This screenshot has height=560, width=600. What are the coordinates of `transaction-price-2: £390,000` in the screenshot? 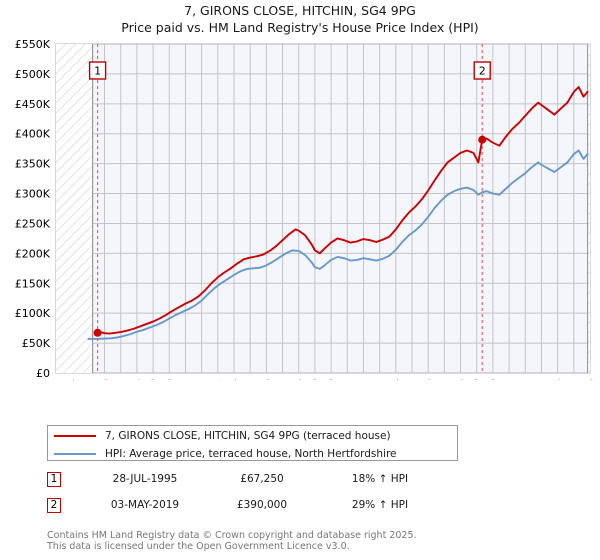 It's located at (262, 505).